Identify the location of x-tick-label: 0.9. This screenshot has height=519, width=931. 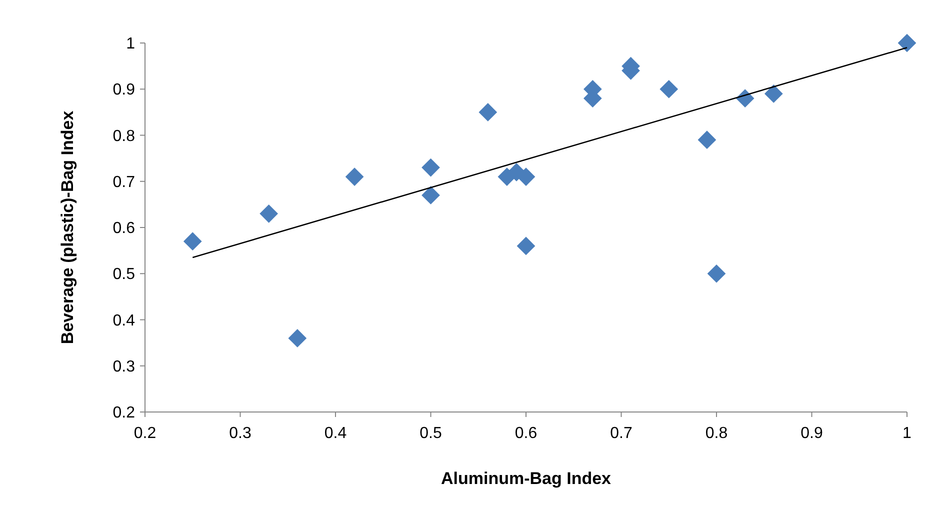
(811, 433).